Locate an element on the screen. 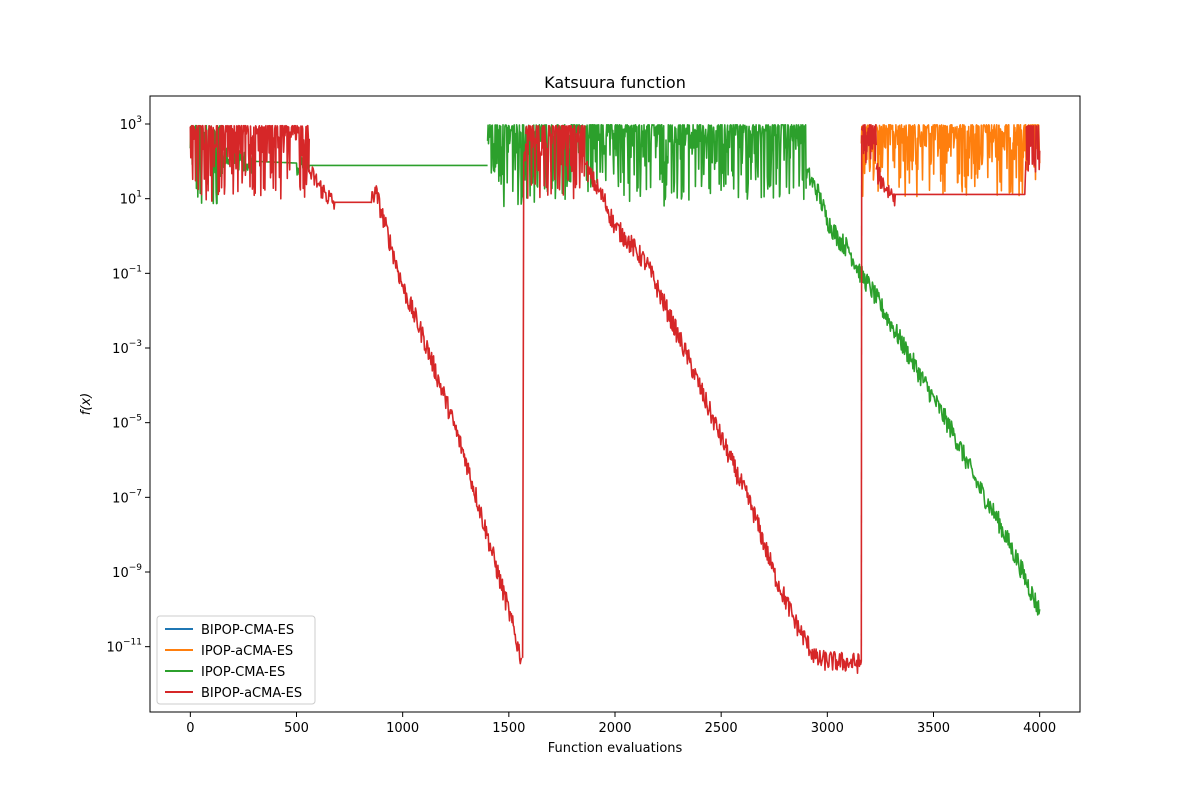 The width and height of the screenshot is (1200, 804). y-tick-label: 10⁻¹¹ is located at coordinates (124, 647).